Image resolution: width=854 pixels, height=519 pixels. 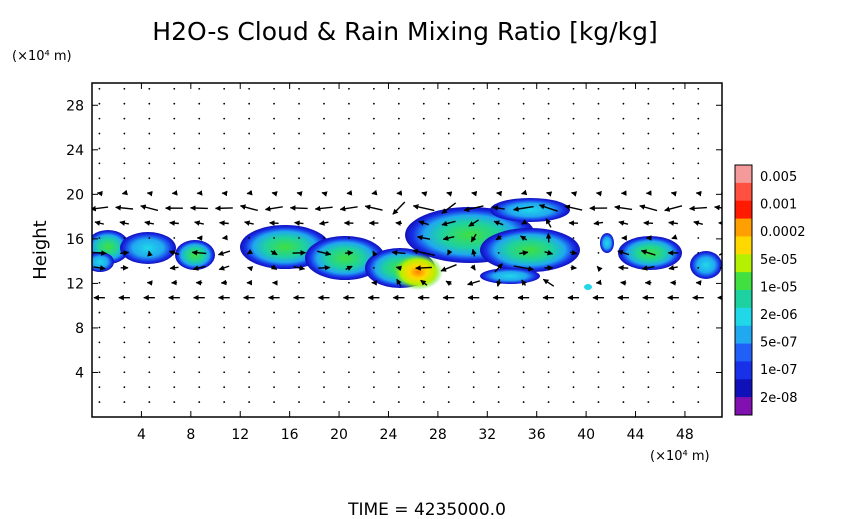 What do you see at coordinates (779, 398) in the screenshot?
I see `colorbar-label: 2e-08` at bounding box center [779, 398].